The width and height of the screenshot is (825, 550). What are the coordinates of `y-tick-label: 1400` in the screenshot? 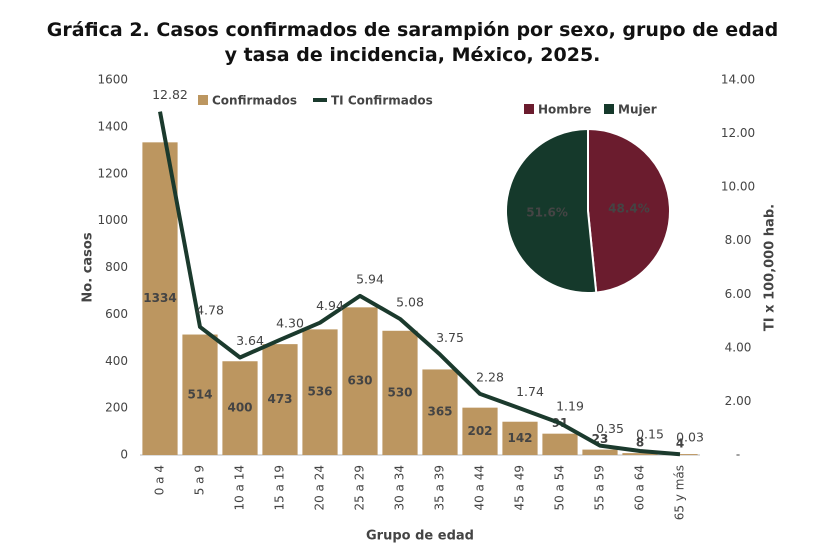 It's located at (112, 126).